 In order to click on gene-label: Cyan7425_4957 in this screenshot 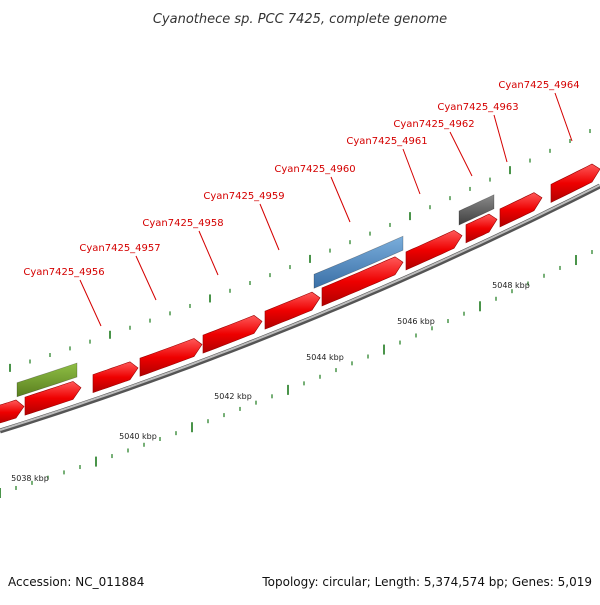, I will do `click(119, 248)`.